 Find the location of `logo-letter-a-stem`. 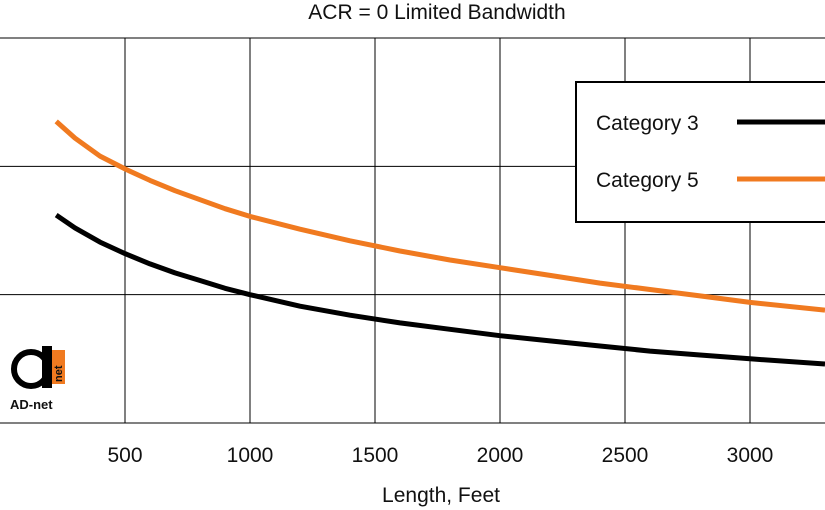

logo-letter-a-stem is located at coordinates (47, 367).